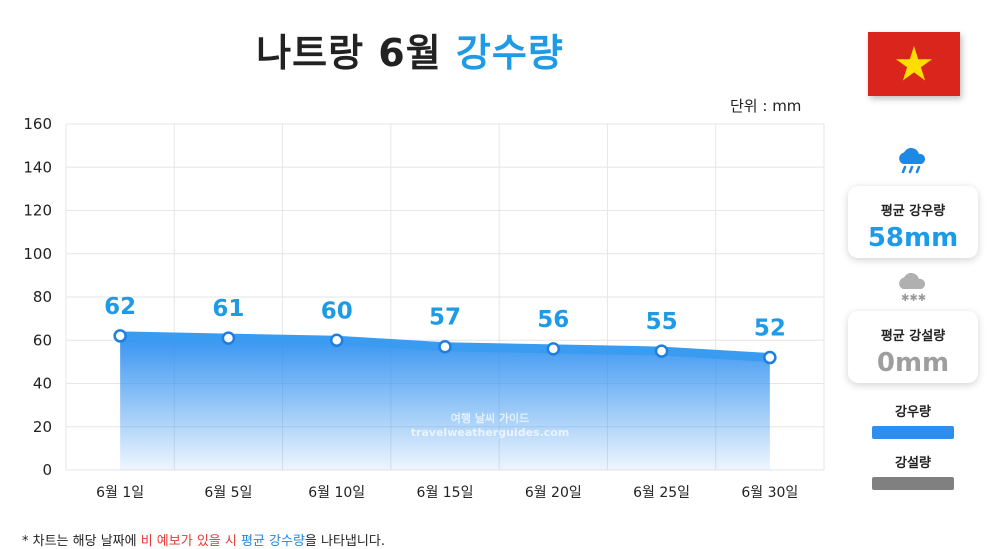  I want to click on x-tick-label: 6월 25일, so click(661, 493).